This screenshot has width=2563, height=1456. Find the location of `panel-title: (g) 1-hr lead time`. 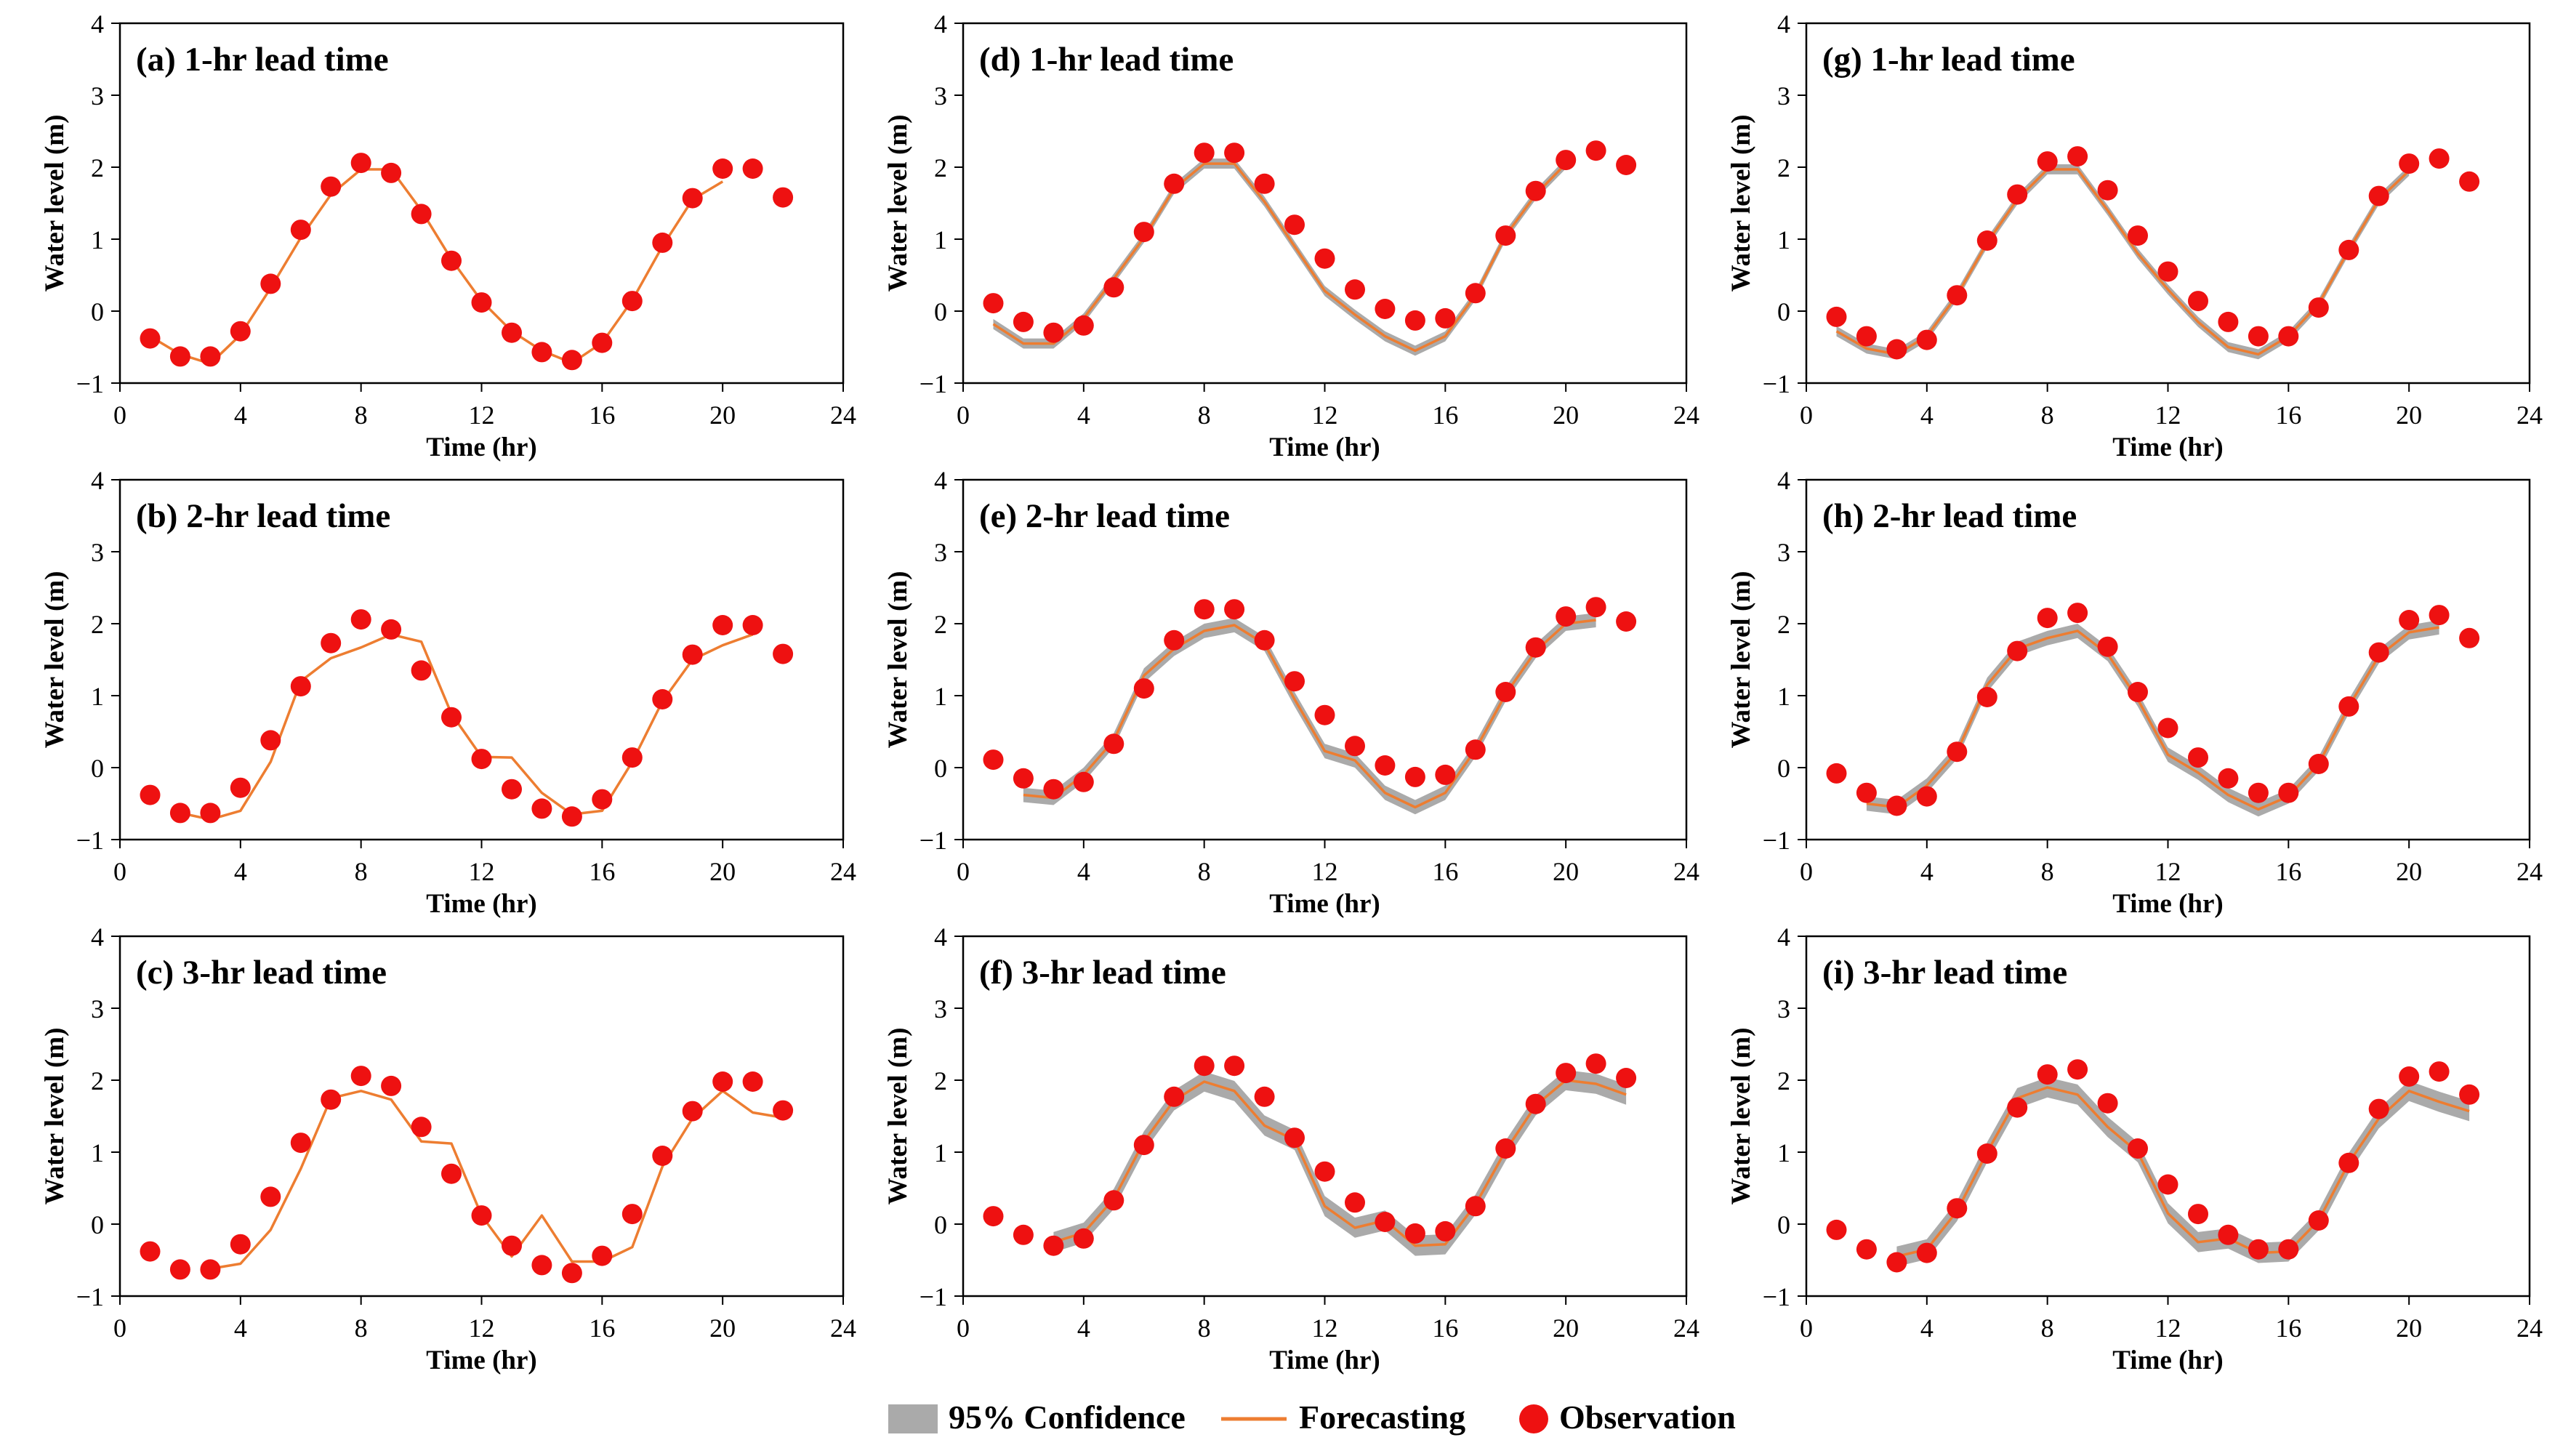

panel-title: (g) 1-hr lead time is located at coordinates (1948, 60).